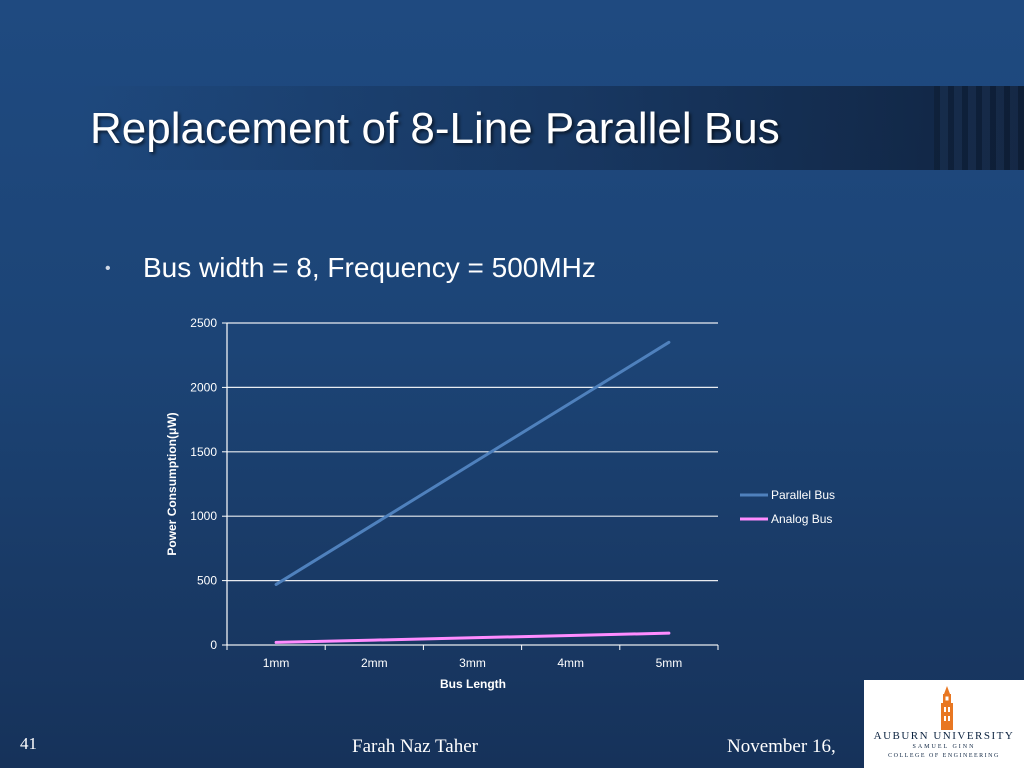  Describe the element at coordinates (172, 483) in the screenshot. I see `y-axis-label: Power Consumption(μW)` at that location.